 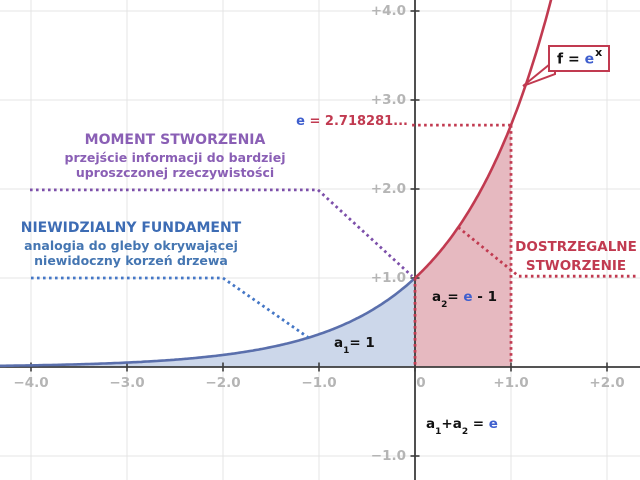 I want to click on dostrzegalne-line2: STWORZENIE, so click(x=576, y=265).